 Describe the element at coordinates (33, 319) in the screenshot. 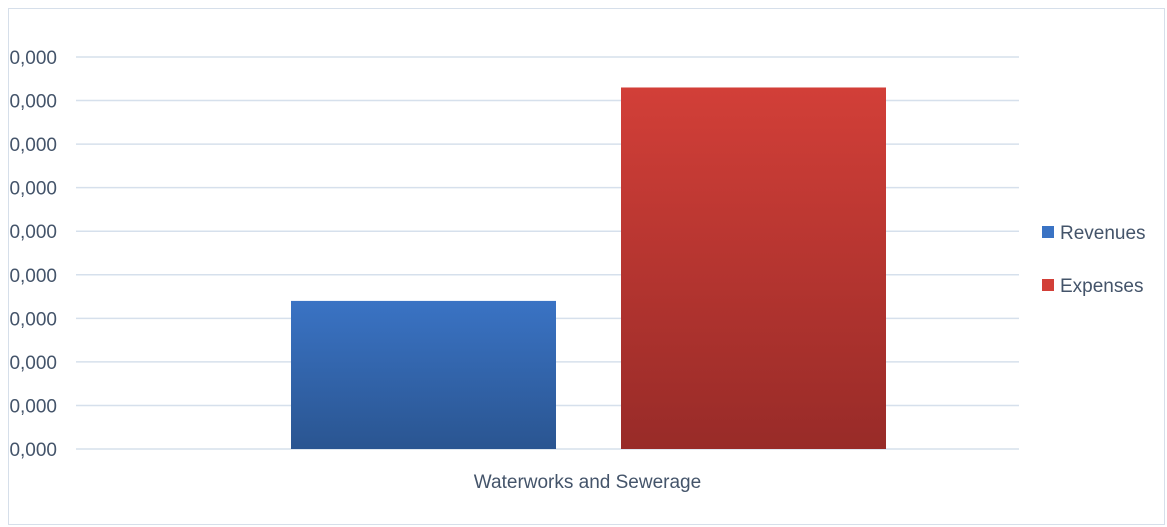

I see `y-tick-label: 3,700,000` at that location.